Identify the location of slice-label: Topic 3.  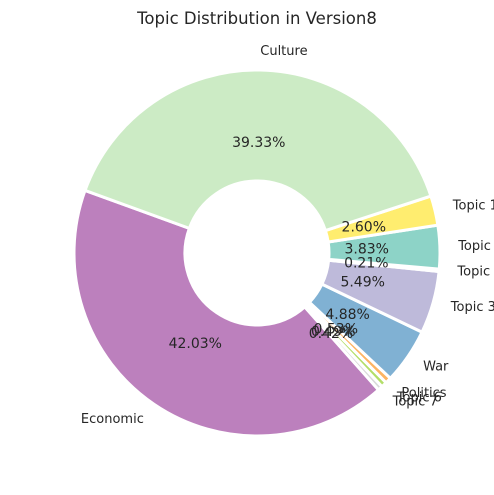
(472, 307).